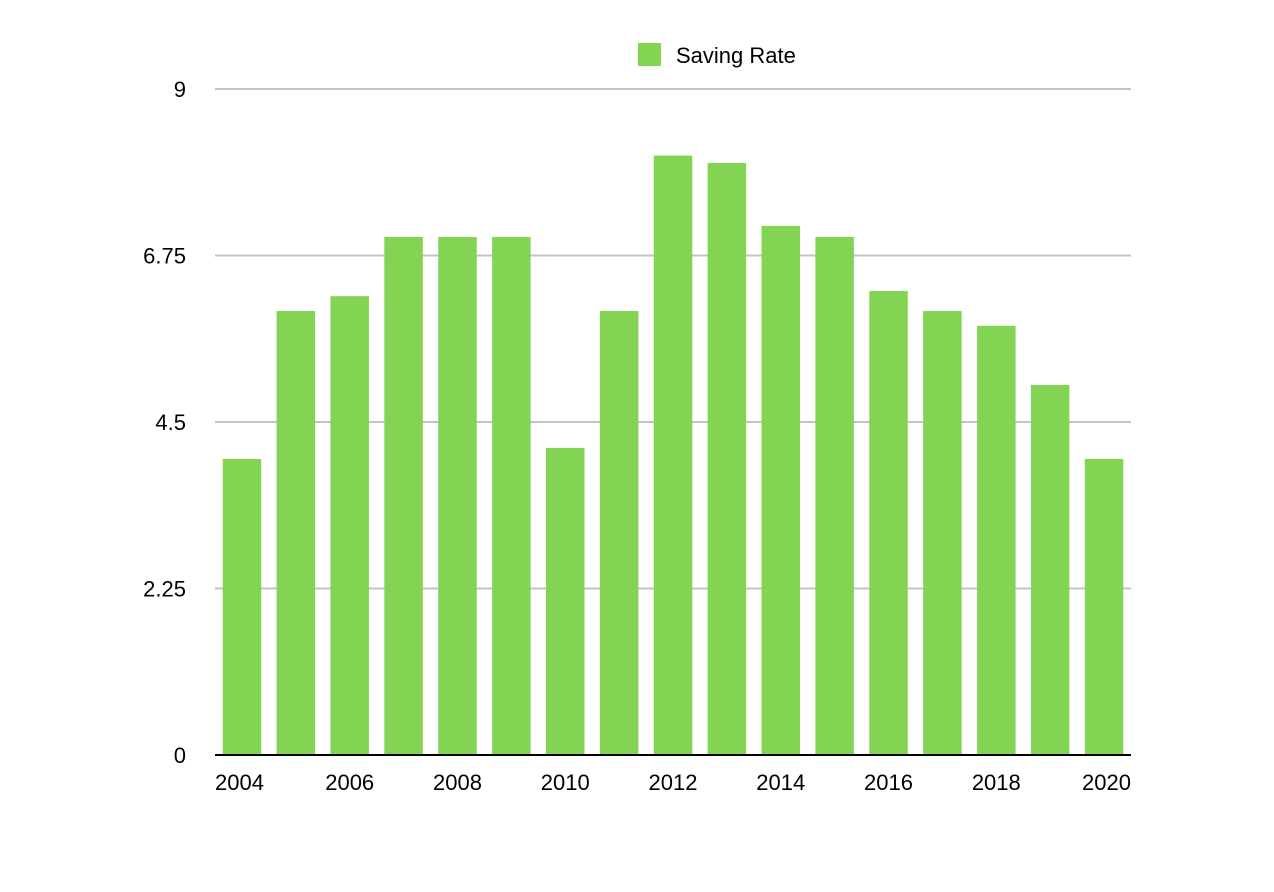 This screenshot has width=1274, height=892. What do you see at coordinates (239, 782) in the screenshot?
I see `x-tick-label-2004: 2004` at bounding box center [239, 782].